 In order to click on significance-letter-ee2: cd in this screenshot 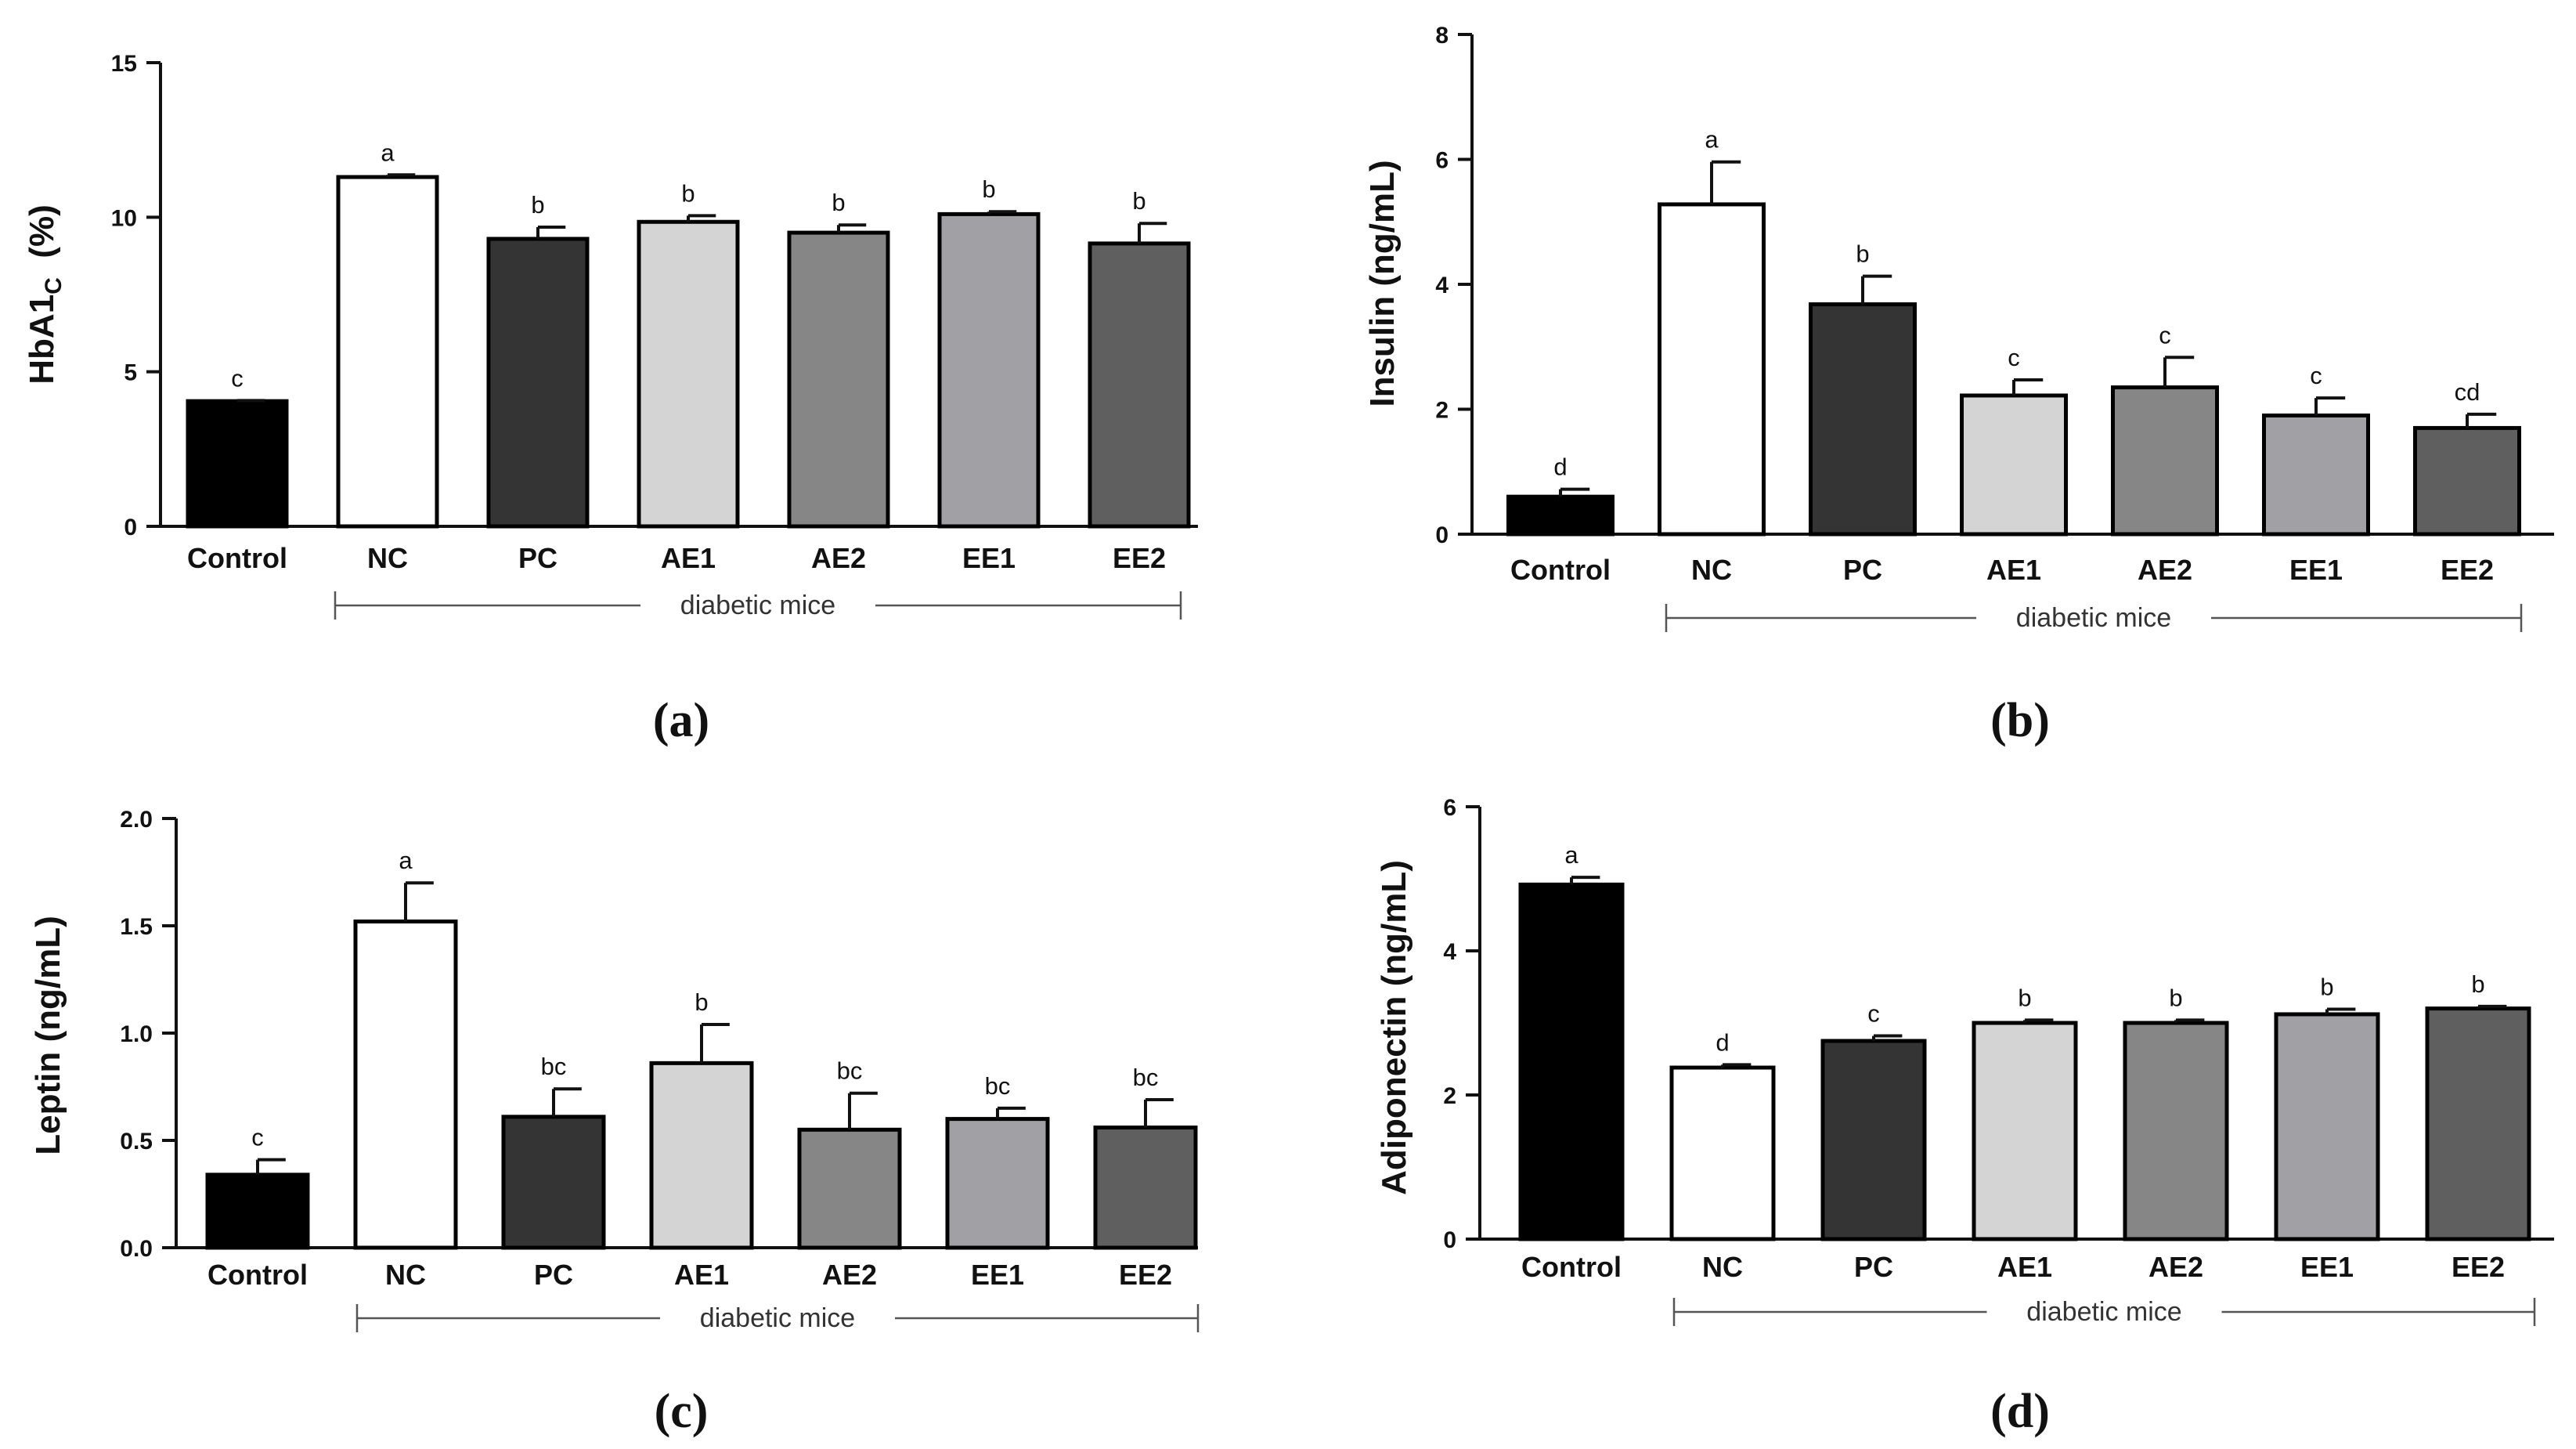, I will do `click(2467, 392)`.